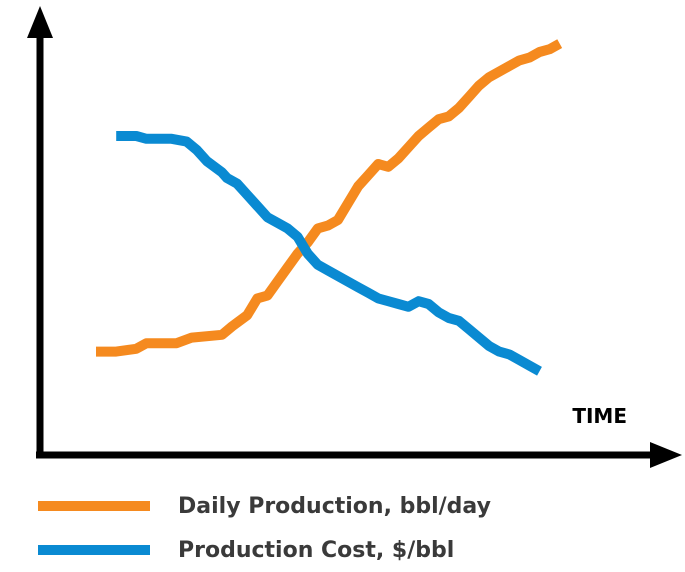 The image size is (685, 572). Describe the element at coordinates (40, 22) in the screenshot. I see `y-axis-arrow-icon` at that location.